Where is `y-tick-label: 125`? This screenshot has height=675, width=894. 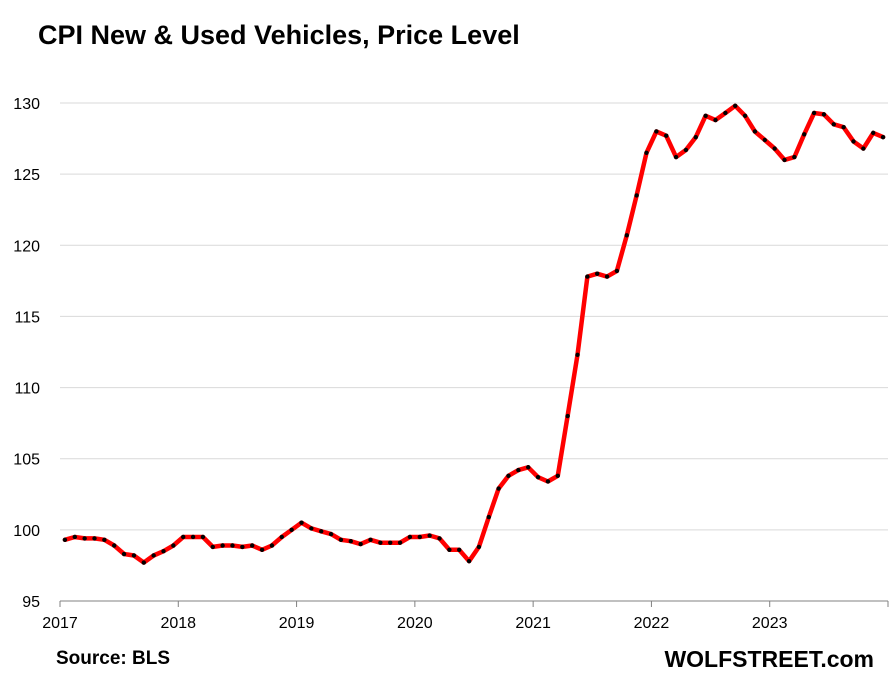
y-tick-label: 125 is located at coordinates (26, 175).